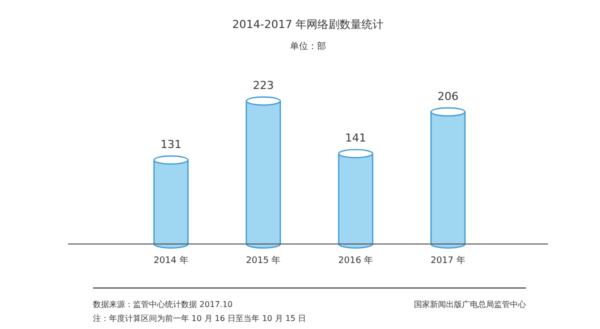  I want to click on data-label: 141, so click(355, 138).